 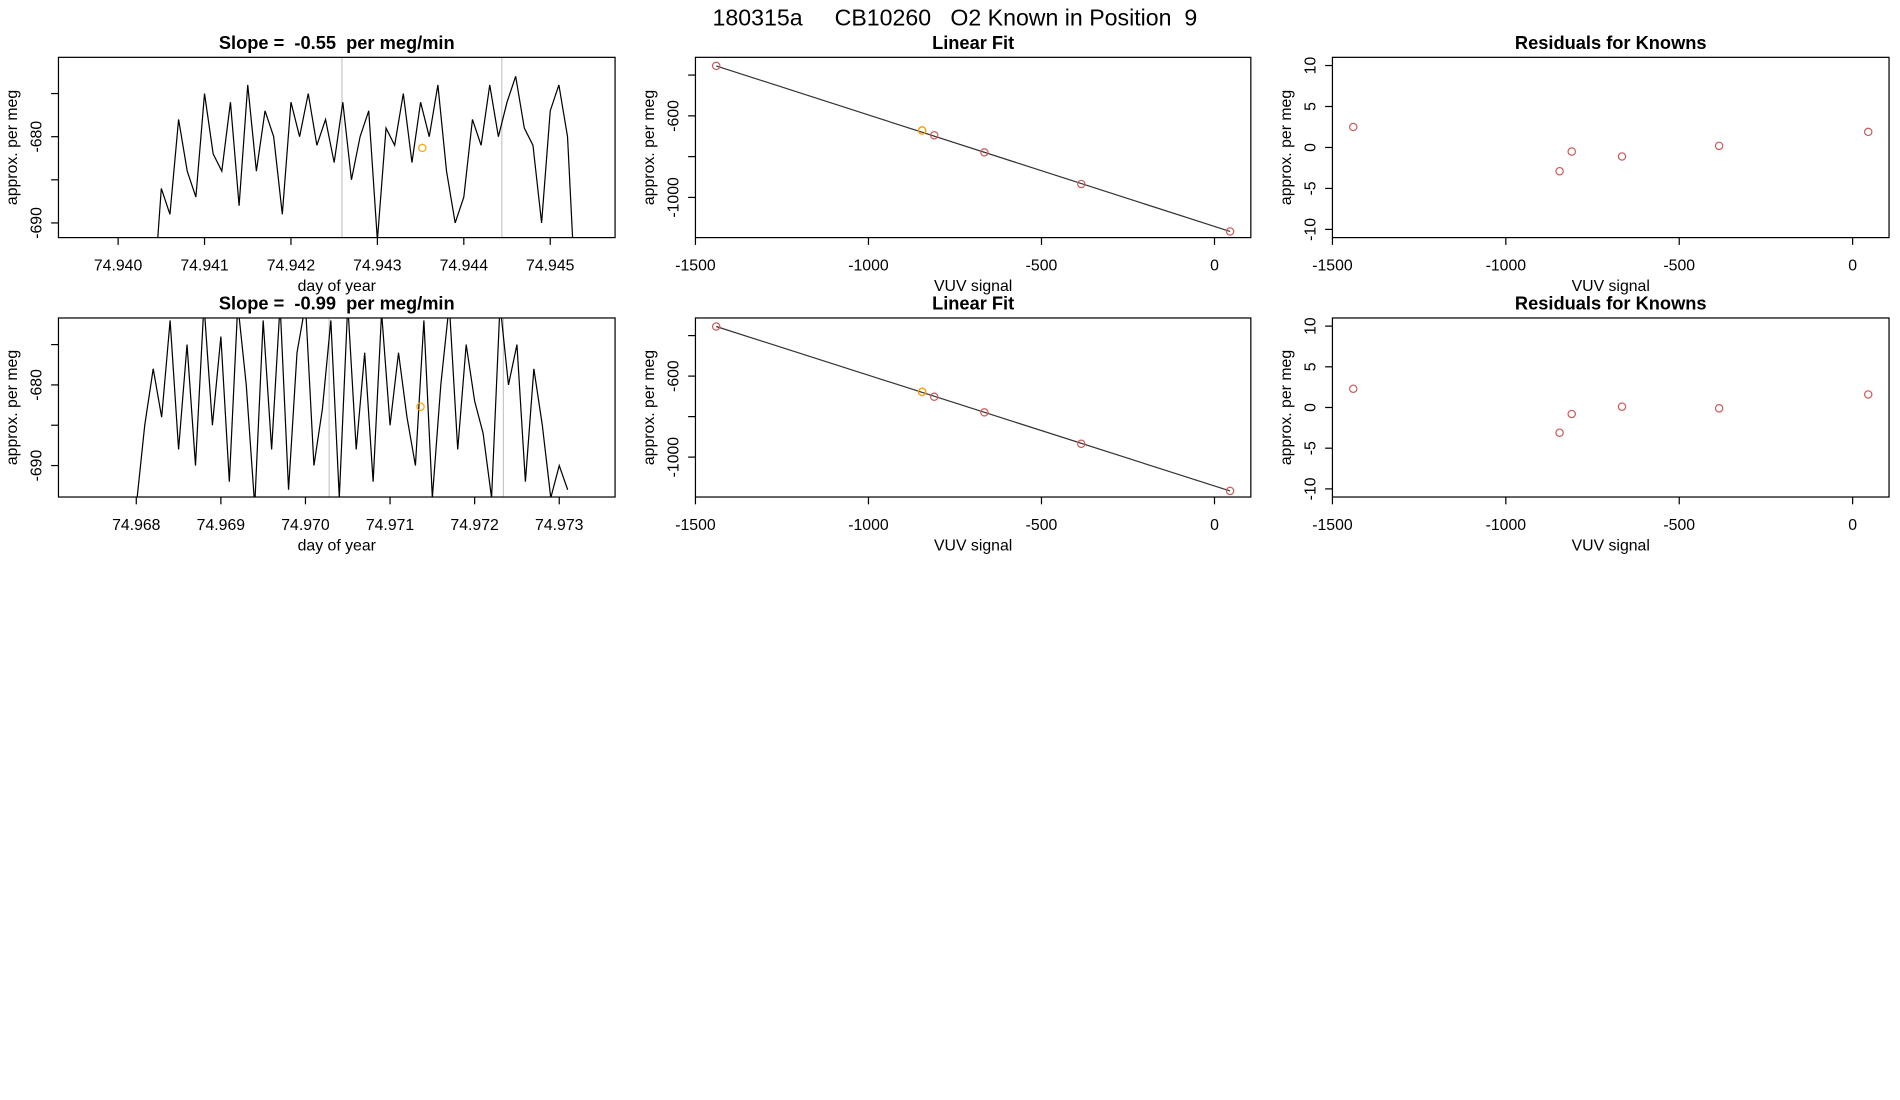 What do you see at coordinates (1310, 488) in the screenshot?
I see `y-tick-label: -10` at bounding box center [1310, 488].